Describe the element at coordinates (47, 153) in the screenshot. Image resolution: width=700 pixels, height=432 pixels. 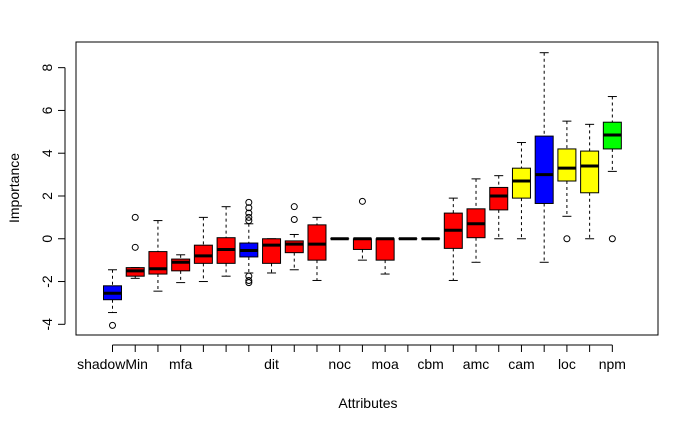
I see `y-tick-label: 4` at that location.